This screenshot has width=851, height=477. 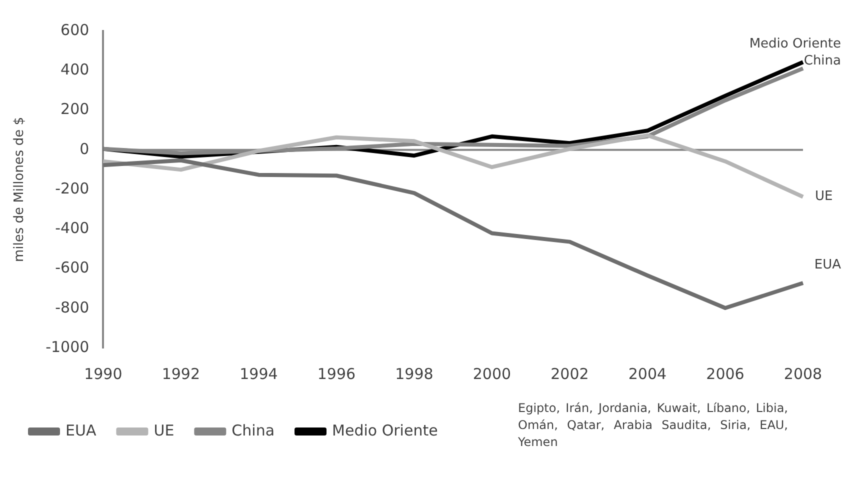 What do you see at coordinates (336, 373) in the screenshot?
I see `x-tick-label: 1996` at bounding box center [336, 373].